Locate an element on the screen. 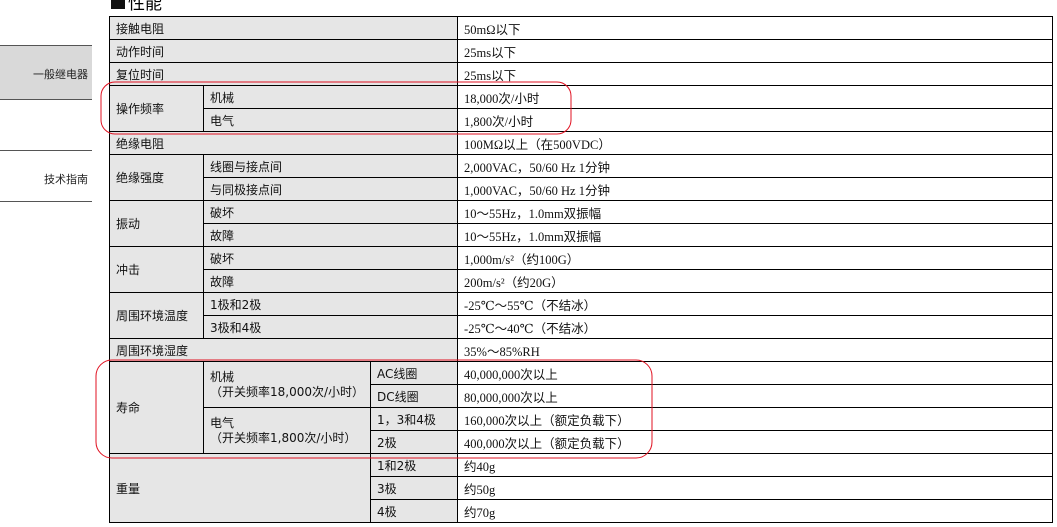 The image size is (1057, 527). row-label: 操作频率 is located at coordinates (156, 108).